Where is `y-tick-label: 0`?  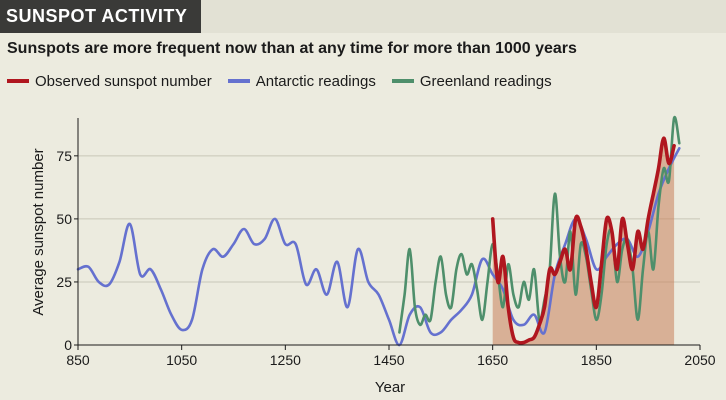 y-tick-label: 0 is located at coordinates (68, 345).